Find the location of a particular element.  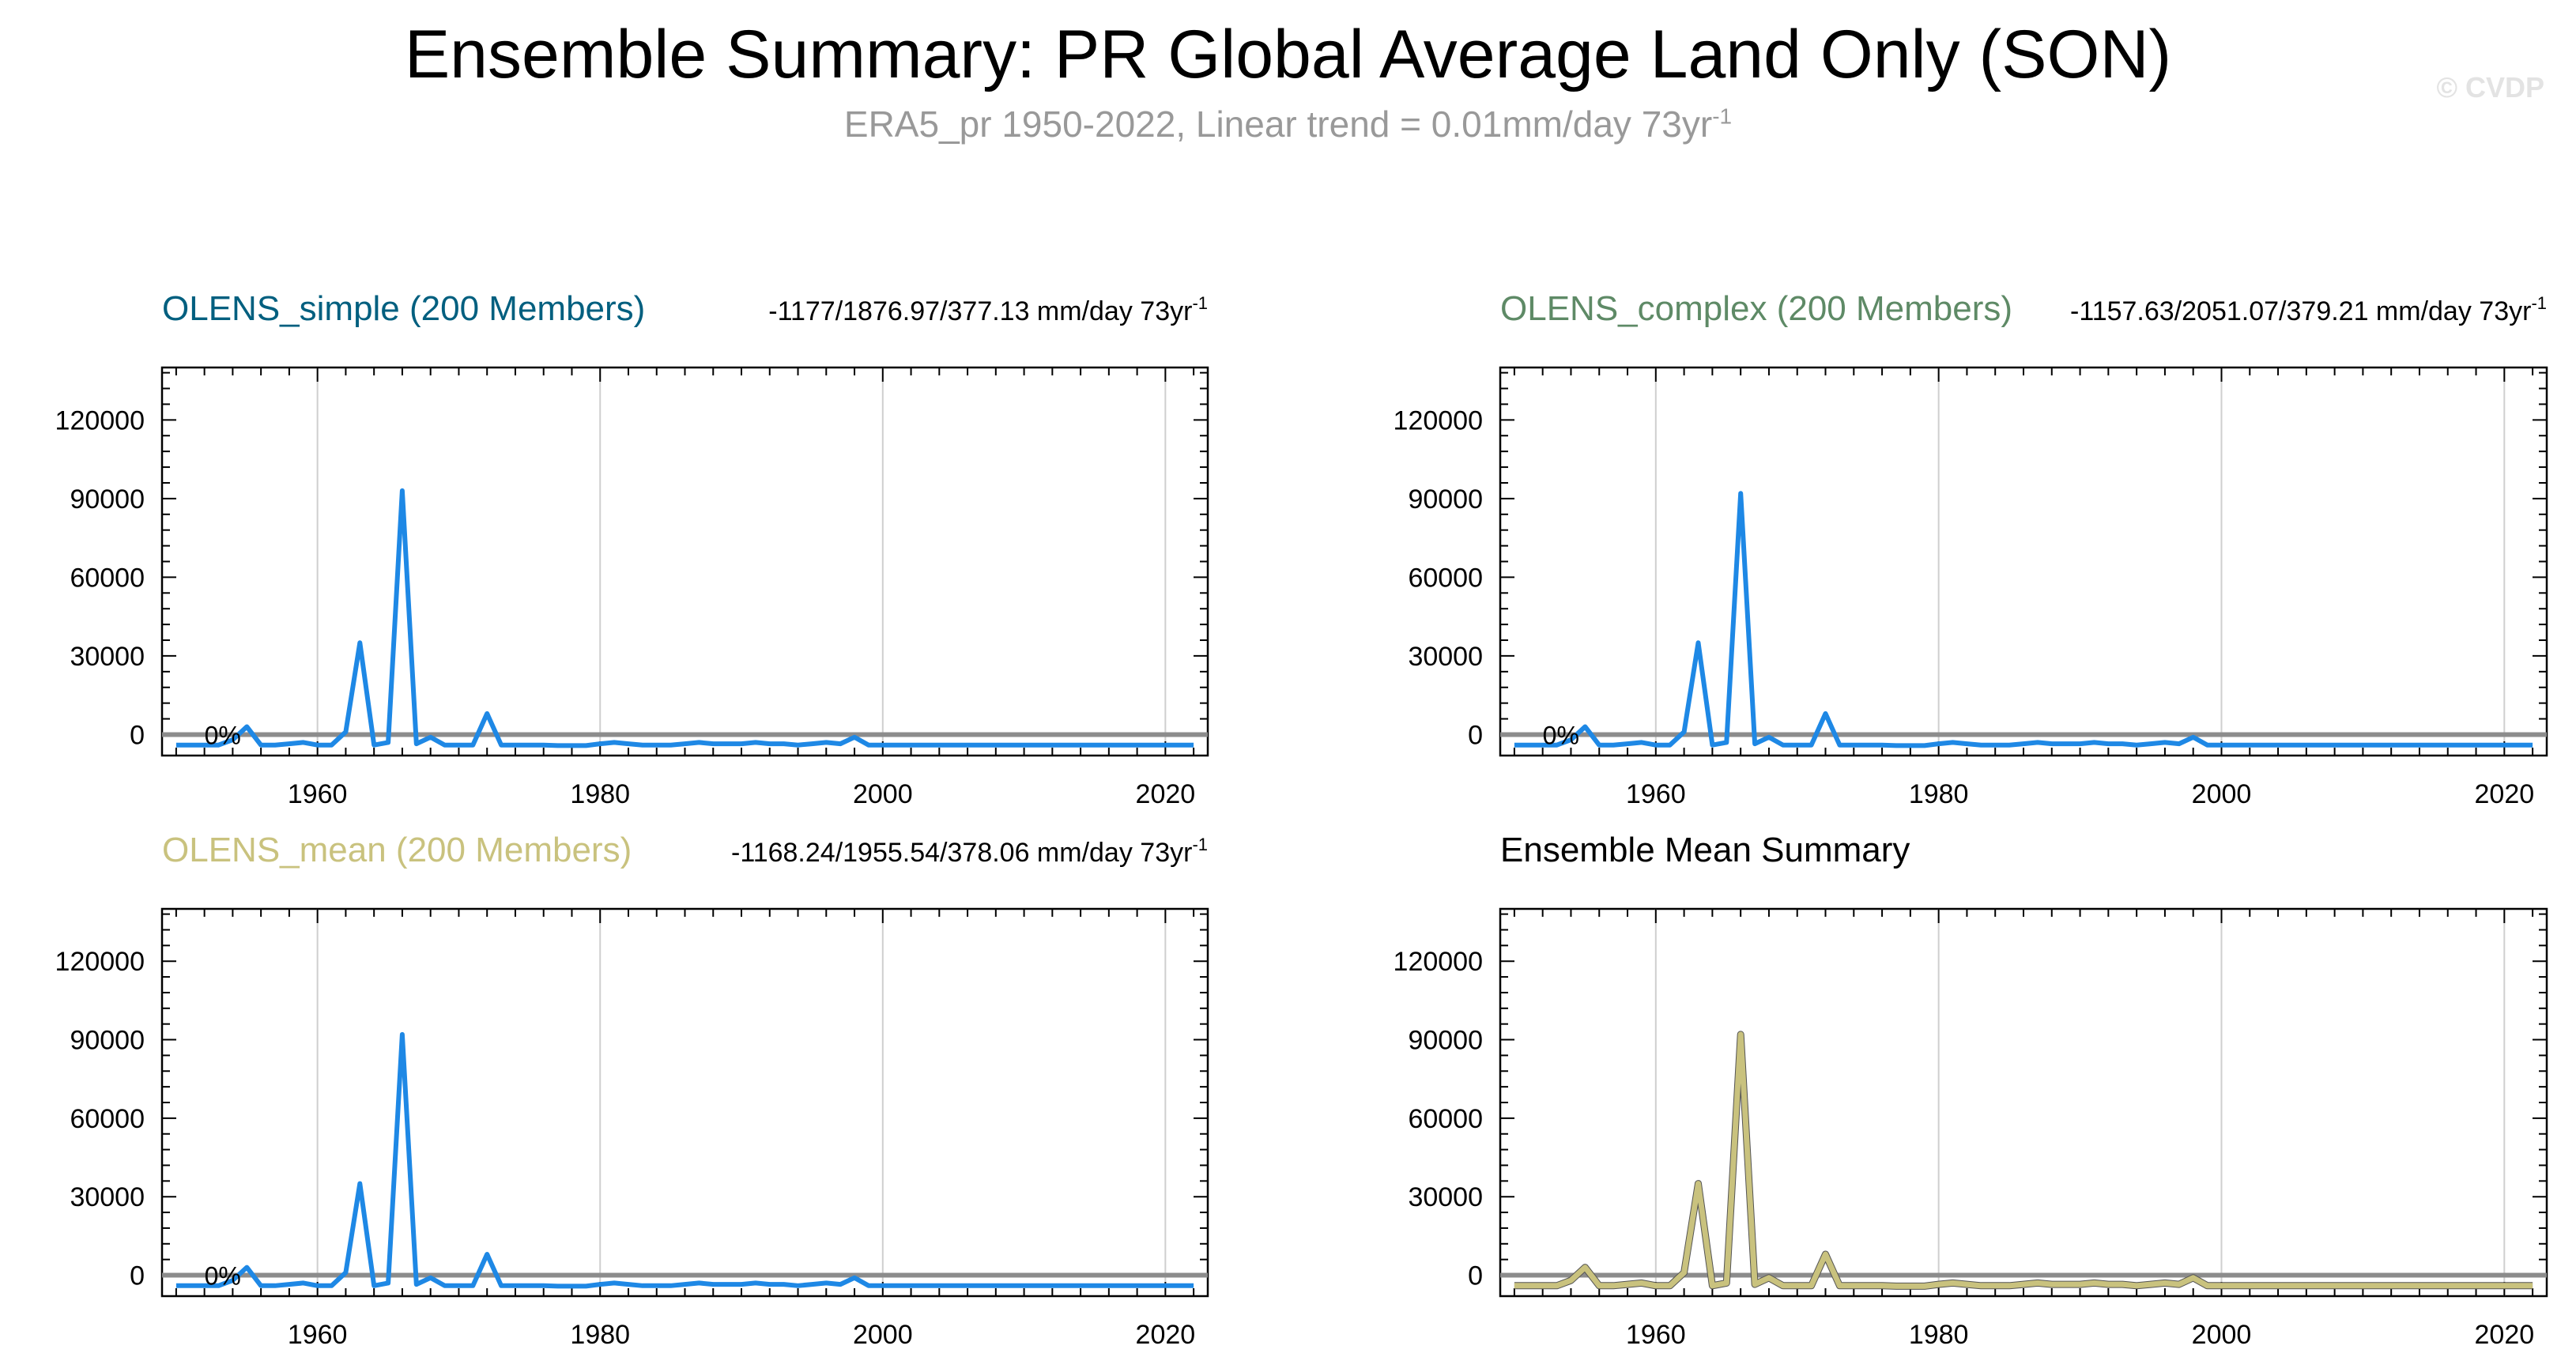

ensemble-mean-shadow-line is located at coordinates (2023, 1160).